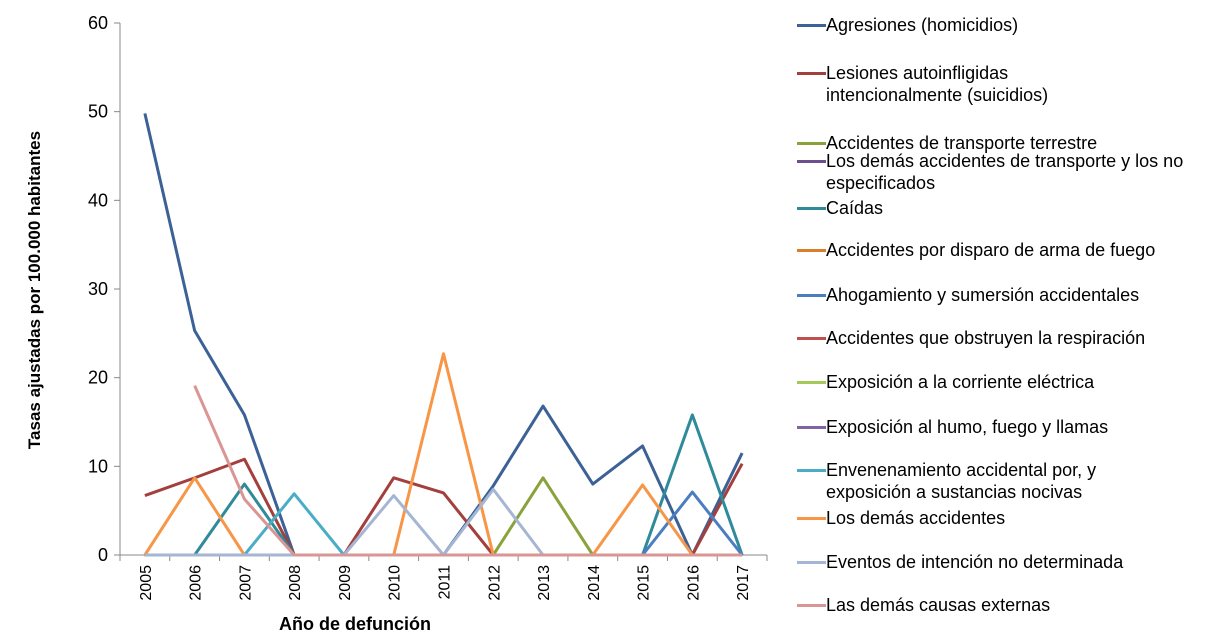 This screenshot has height=637, width=1227. What do you see at coordinates (98, 378) in the screenshot?
I see `y-tick-label: 20` at bounding box center [98, 378].